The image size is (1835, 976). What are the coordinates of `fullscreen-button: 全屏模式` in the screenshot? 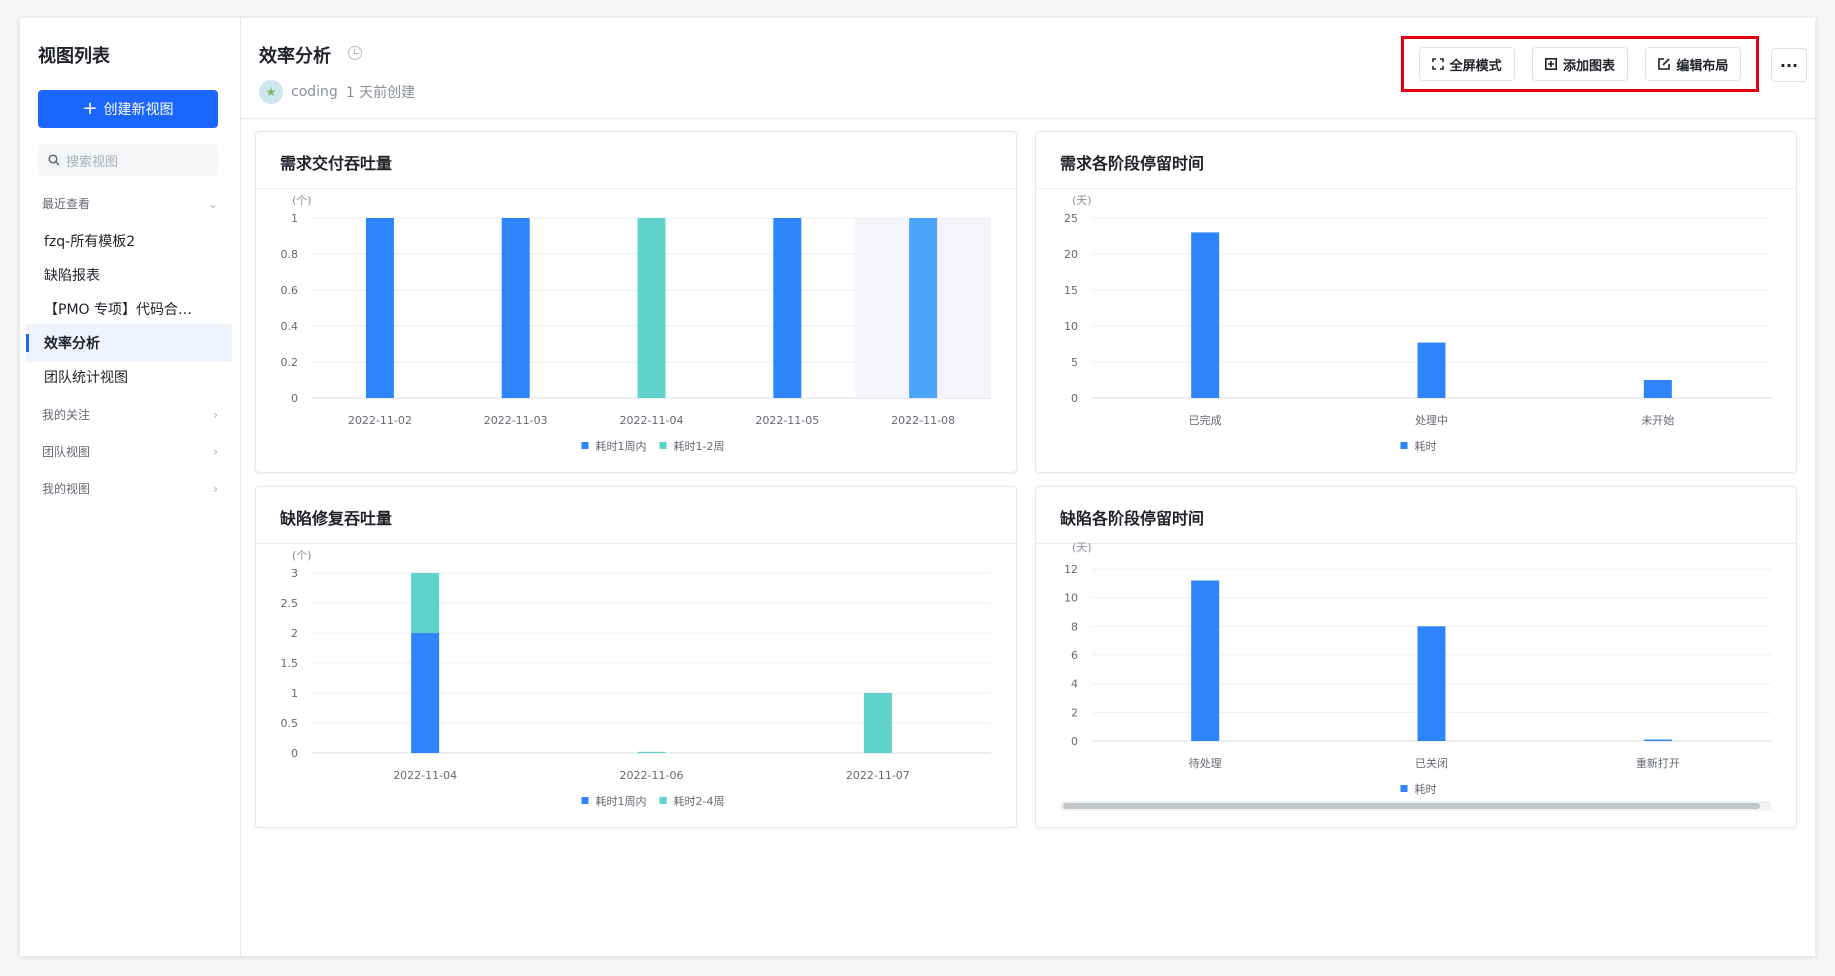 It's located at (1466, 64).